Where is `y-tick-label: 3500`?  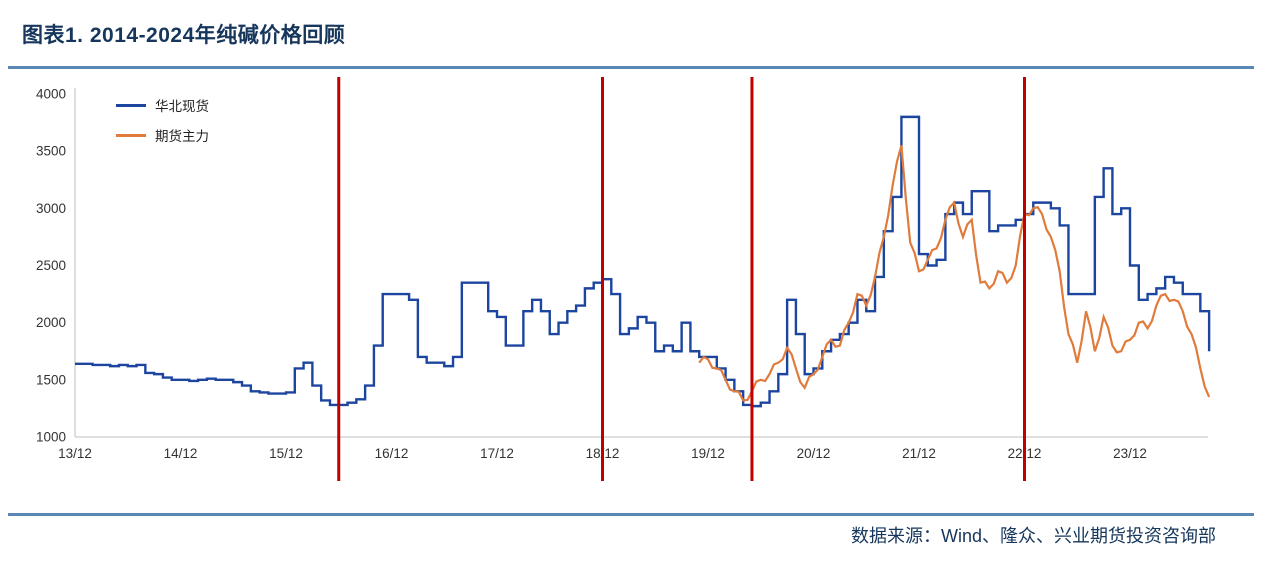 y-tick-label: 3500 is located at coordinates (51, 151).